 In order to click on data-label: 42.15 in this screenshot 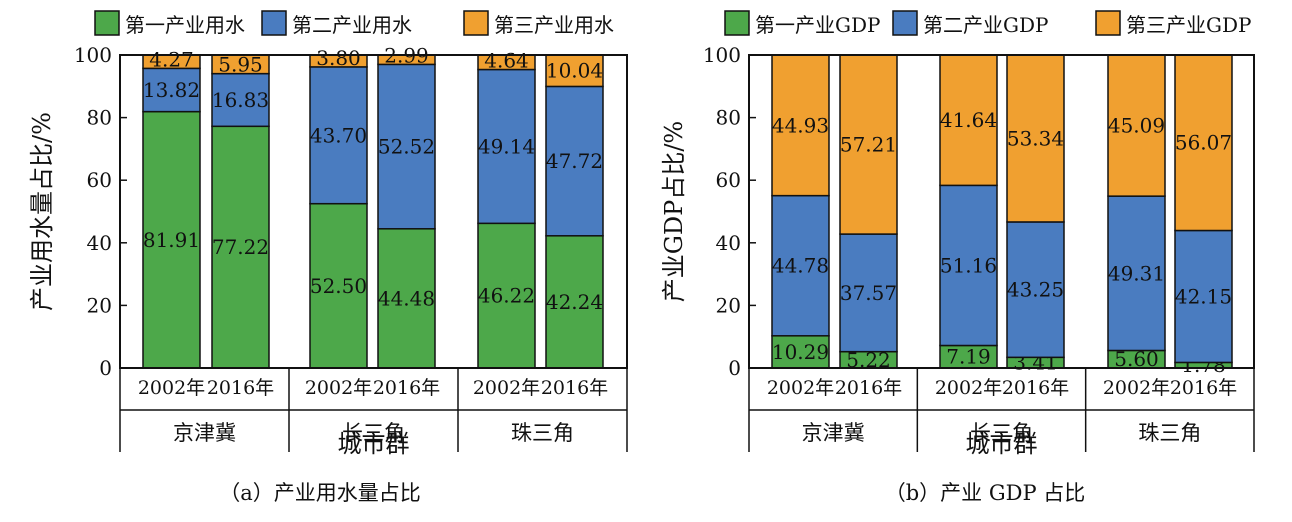, I will do `click(1203, 296)`.